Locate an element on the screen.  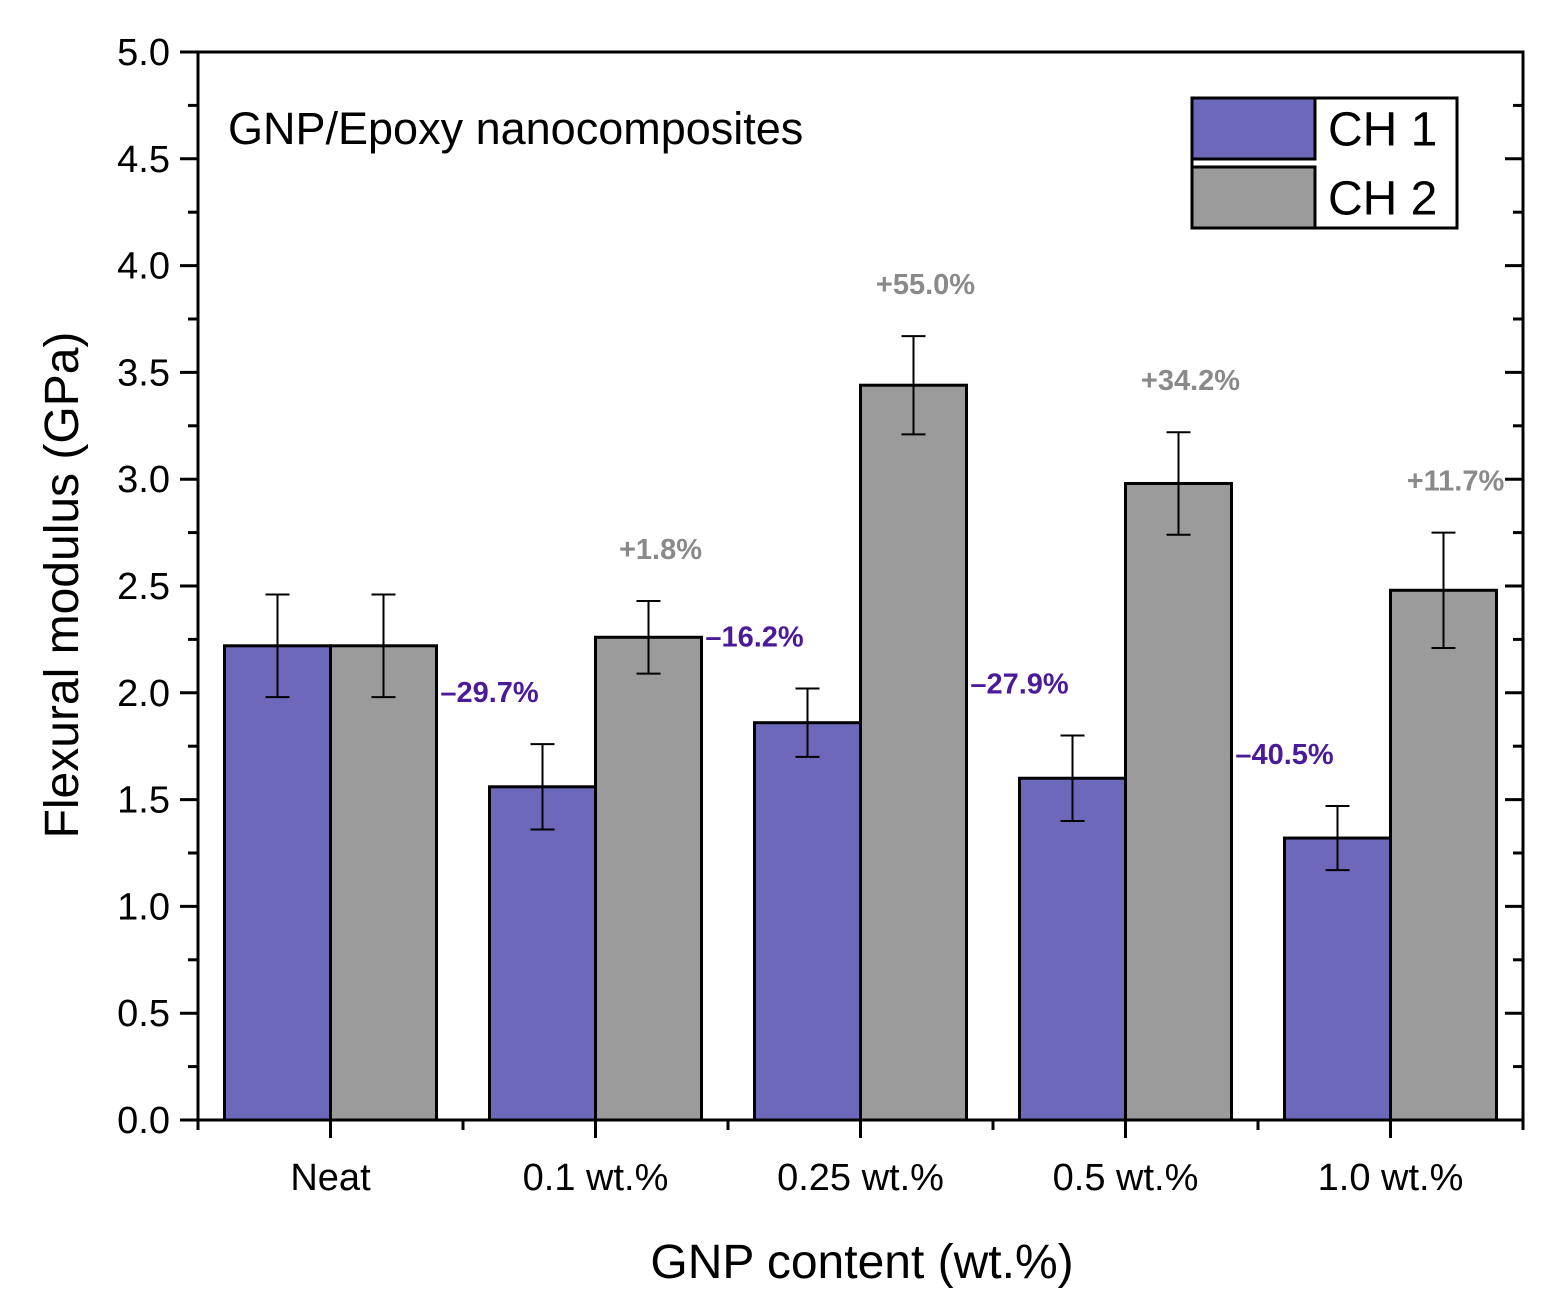
y-tick-label: 0.0 is located at coordinates (143, 1121).